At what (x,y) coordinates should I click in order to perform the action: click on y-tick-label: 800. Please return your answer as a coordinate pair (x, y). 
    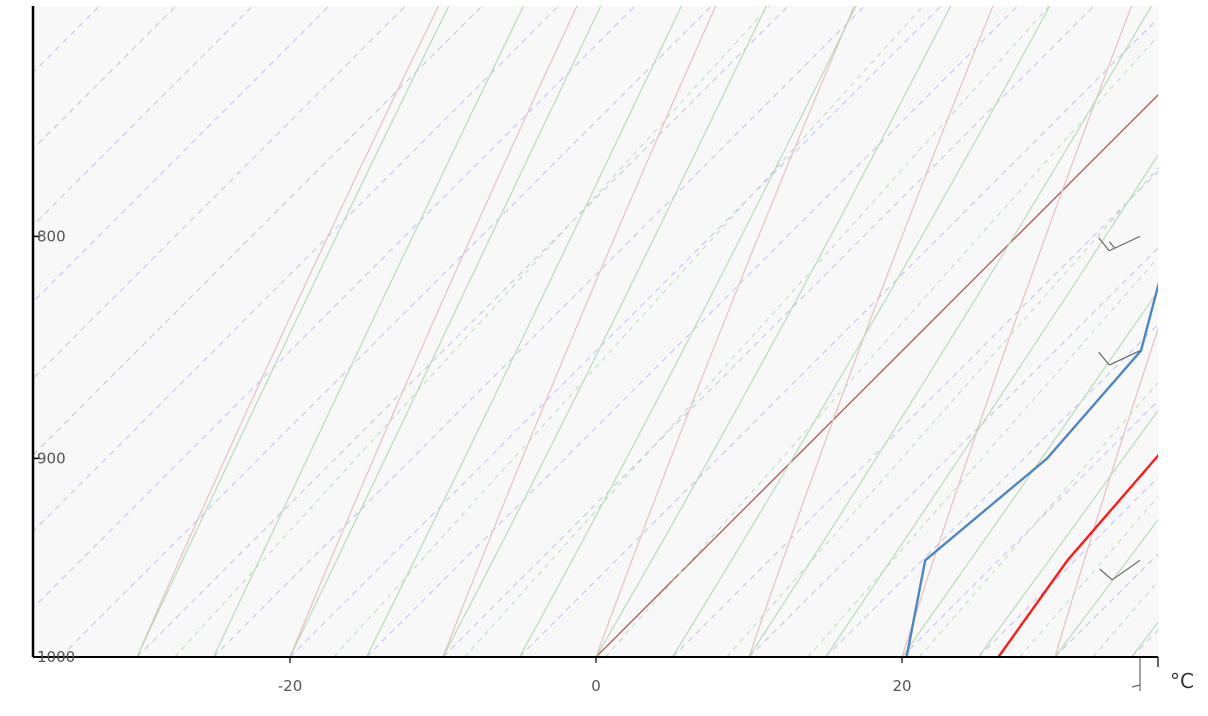
    Looking at the image, I should click on (51, 236).